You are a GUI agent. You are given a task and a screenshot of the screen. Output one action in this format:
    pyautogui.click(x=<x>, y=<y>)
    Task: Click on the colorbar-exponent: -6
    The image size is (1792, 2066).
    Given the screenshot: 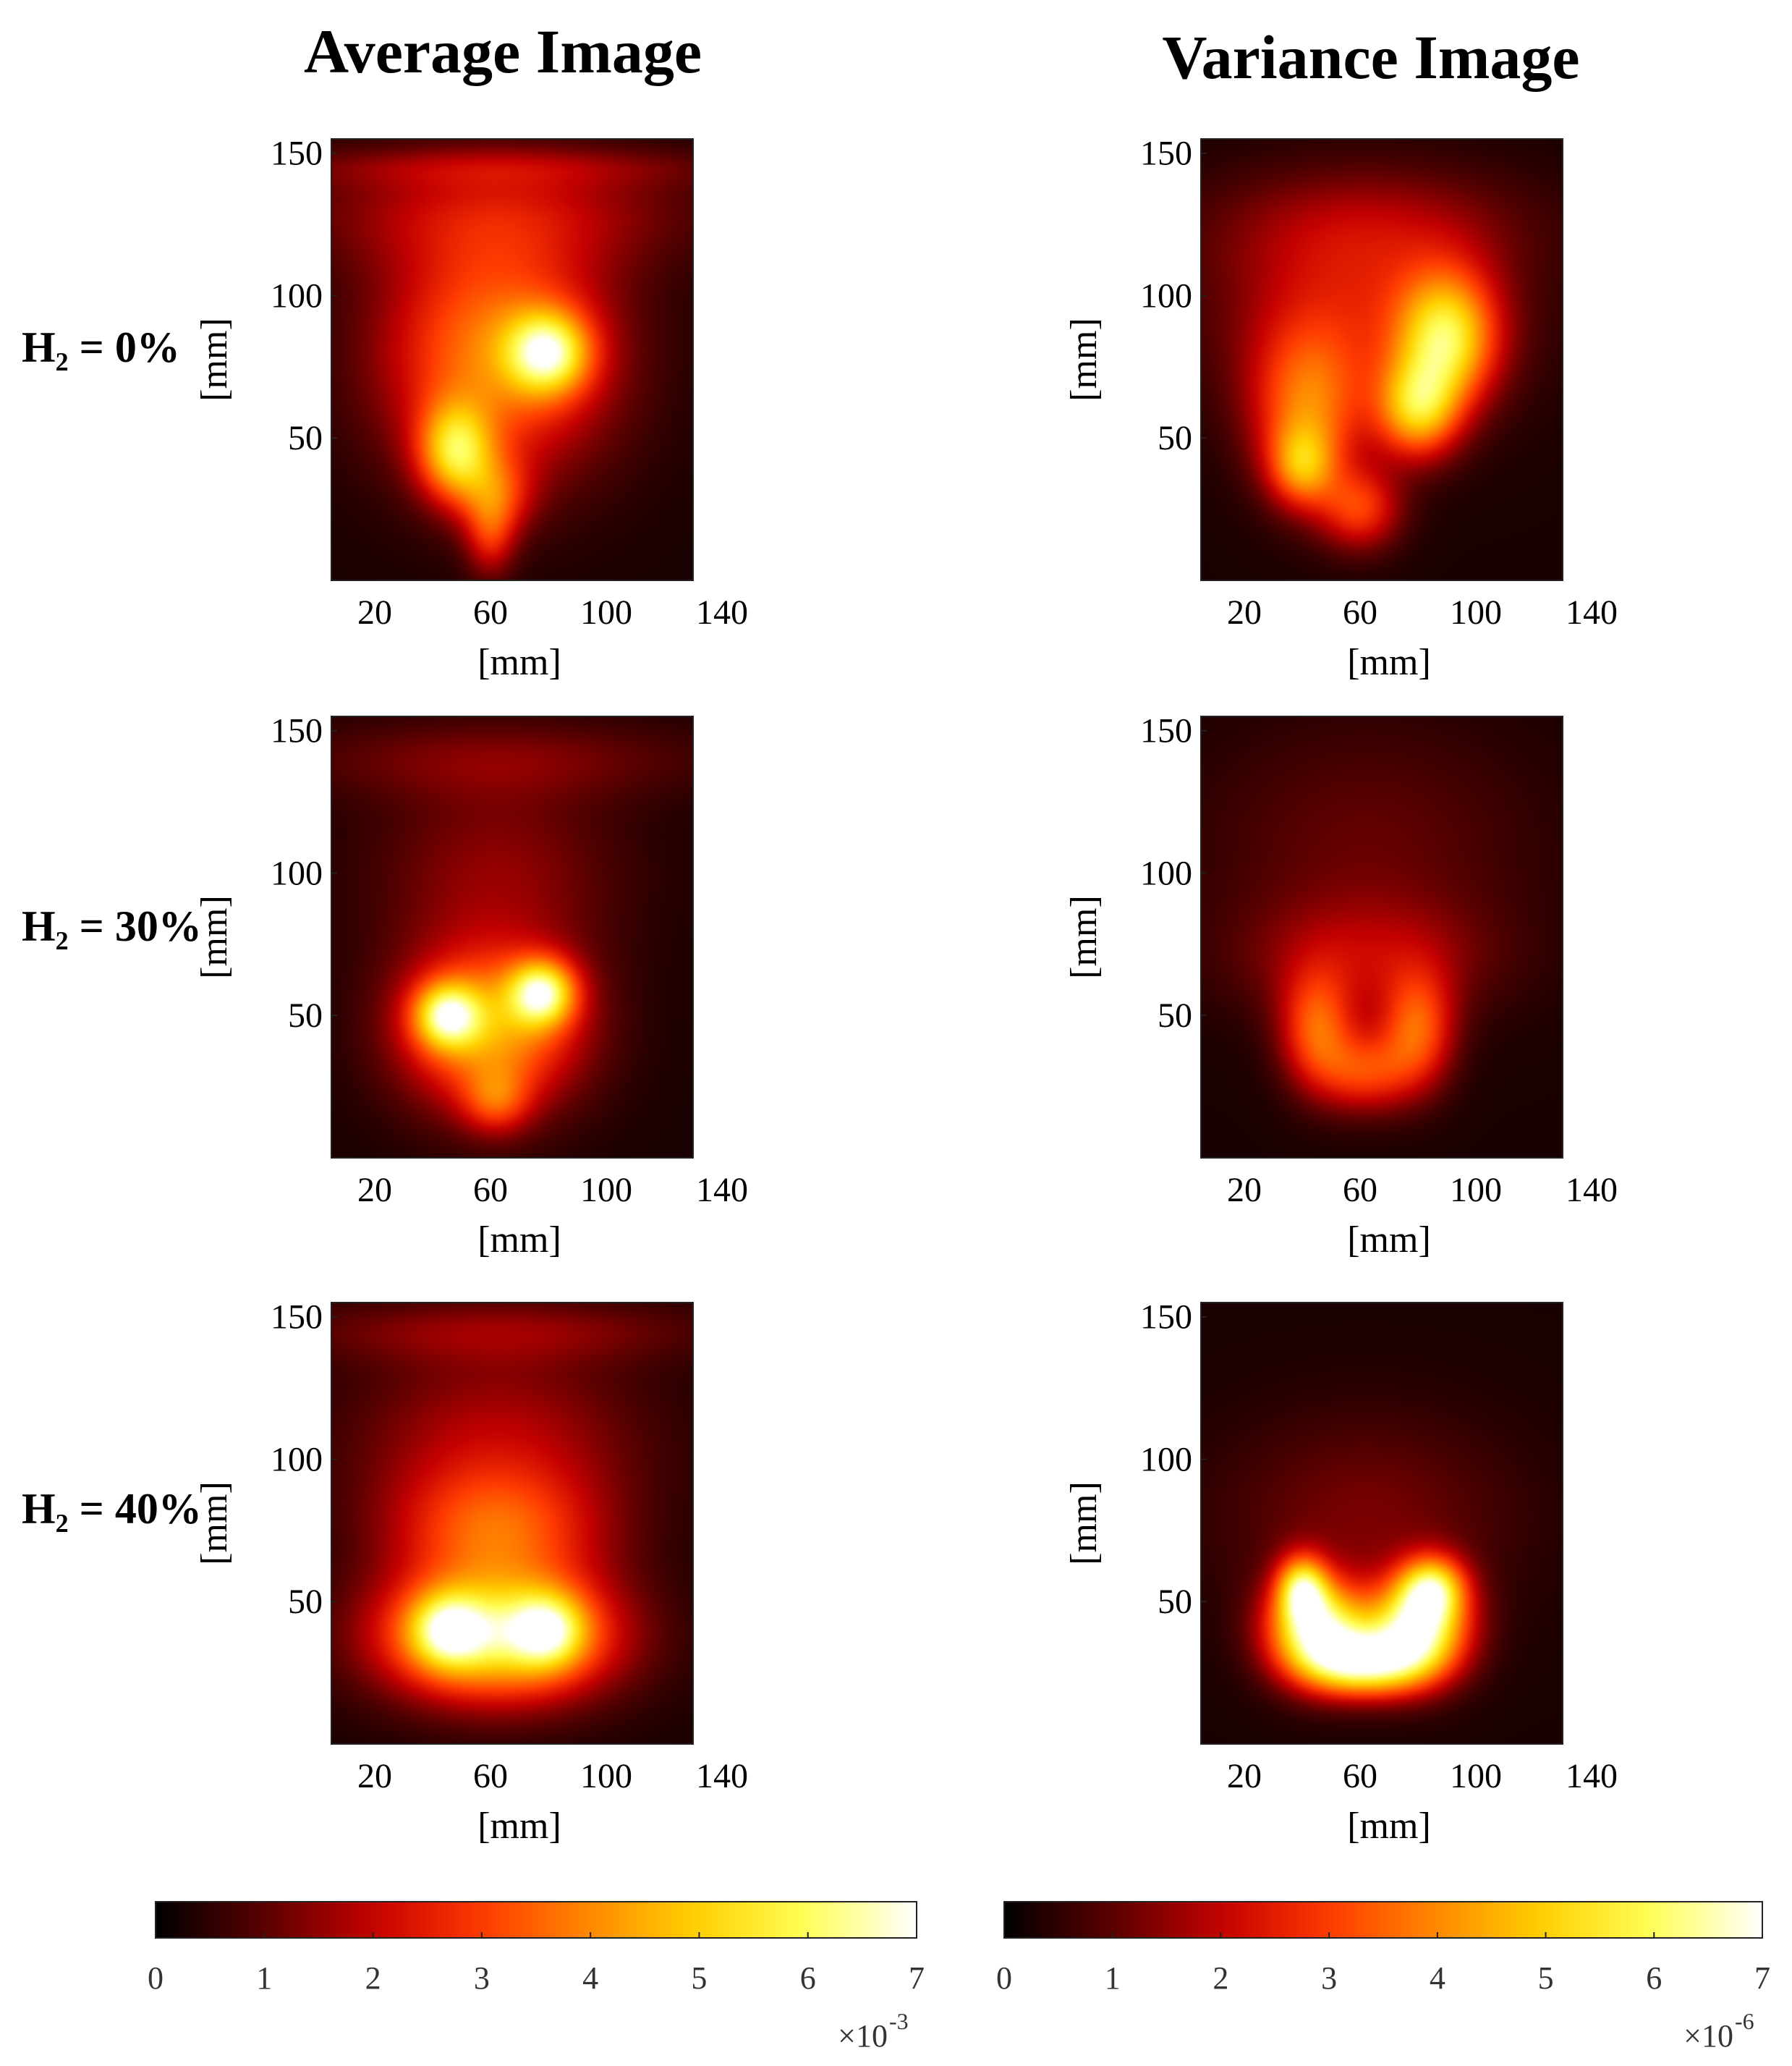 What is the action you would take?
    pyautogui.click(x=1744, y=2021)
    